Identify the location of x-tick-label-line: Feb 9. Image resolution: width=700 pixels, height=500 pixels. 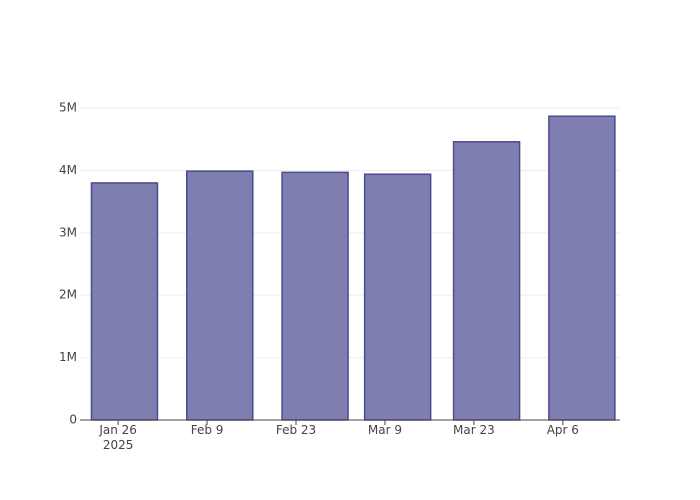
(207, 430).